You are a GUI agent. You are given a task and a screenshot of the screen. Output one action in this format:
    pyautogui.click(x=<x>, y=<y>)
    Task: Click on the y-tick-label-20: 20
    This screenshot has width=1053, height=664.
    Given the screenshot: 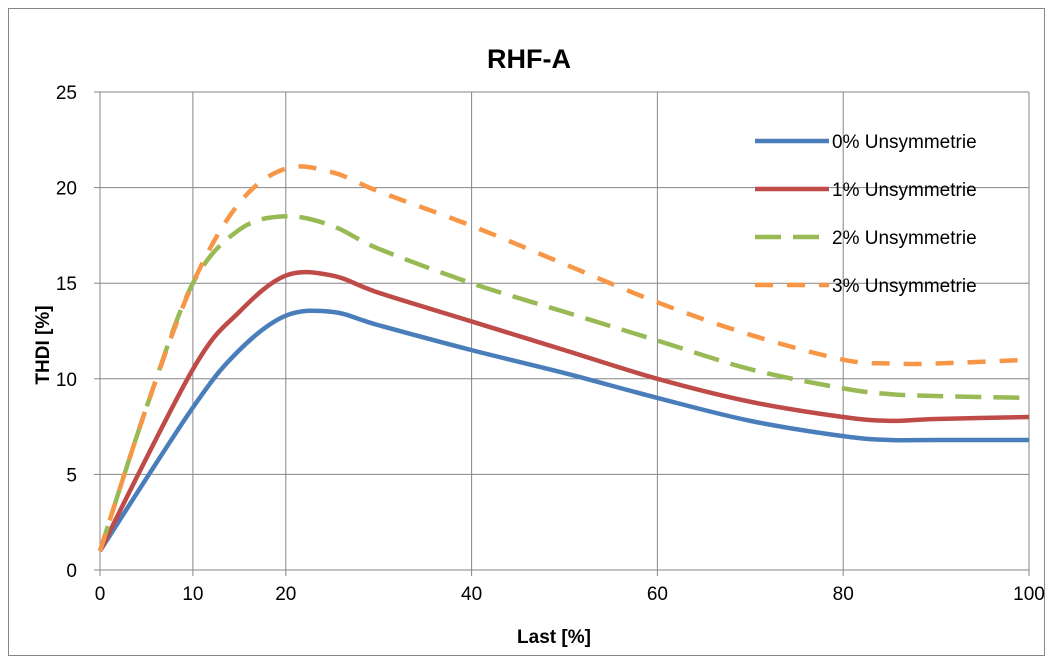 What is the action you would take?
    pyautogui.click(x=66, y=189)
    